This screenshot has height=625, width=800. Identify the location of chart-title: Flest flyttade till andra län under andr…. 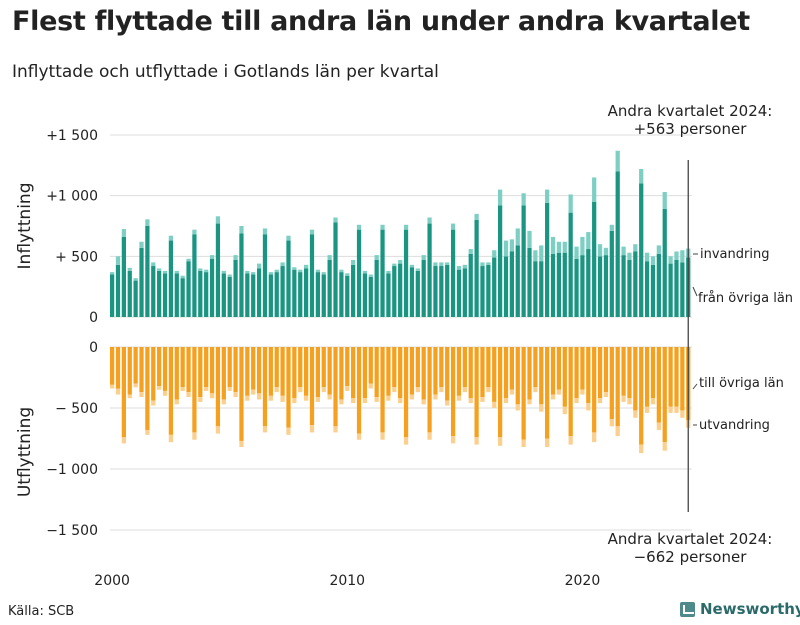
(381, 21).